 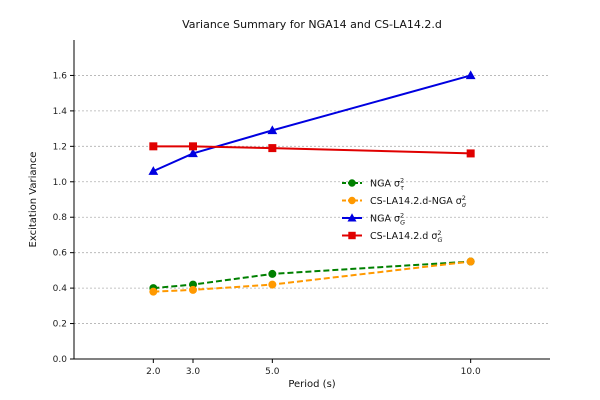 What do you see at coordinates (313, 368) in the screenshot?
I see `x-tick-labels: 2.0 3.0 5.0 10.0` at bounding box center [313, 368].